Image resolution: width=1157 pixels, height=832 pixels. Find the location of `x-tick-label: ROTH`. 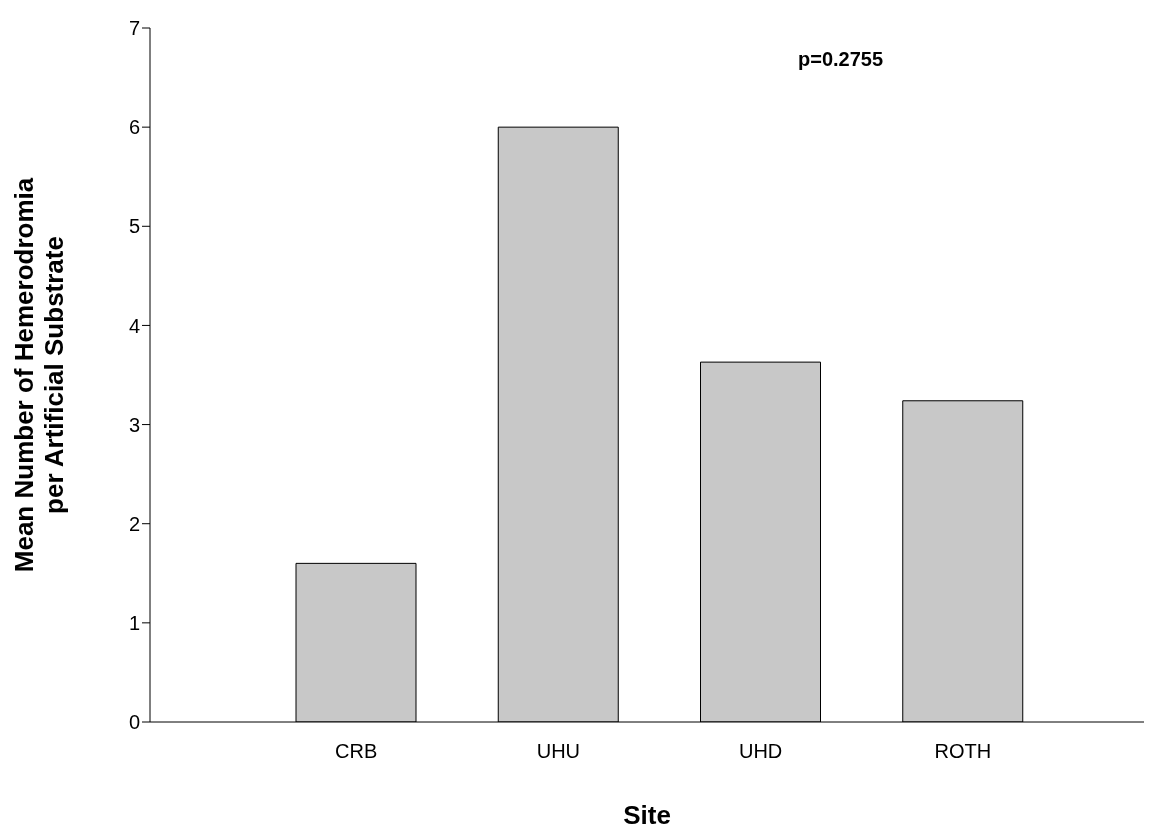

x-tick-label: ROTH is located at coordinates (963, 751).